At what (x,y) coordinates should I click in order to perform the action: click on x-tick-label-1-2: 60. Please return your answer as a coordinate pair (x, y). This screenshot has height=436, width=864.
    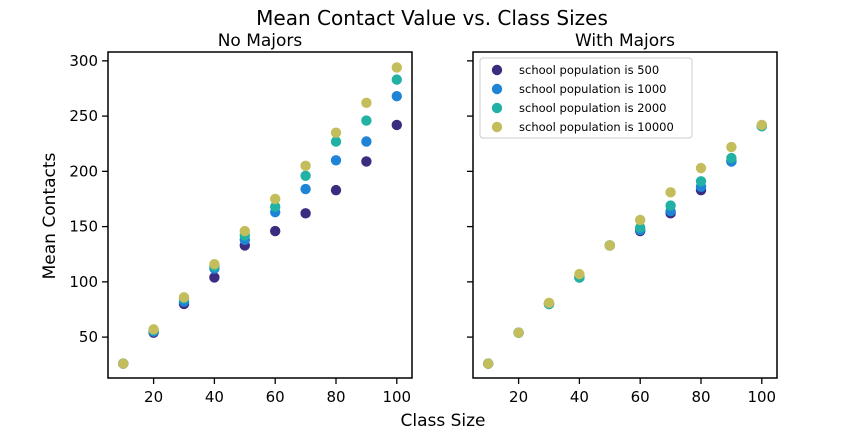
    Looking at the image, I should click on (640, 397).